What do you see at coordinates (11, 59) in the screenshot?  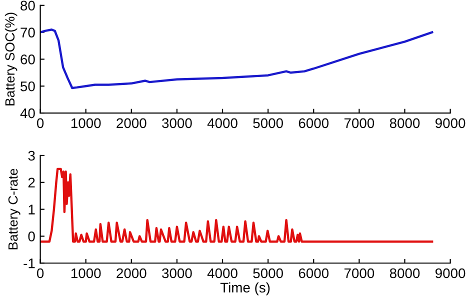 I see `y-axis-title: Battery SOC(%)` at bounding box center [11, 59].